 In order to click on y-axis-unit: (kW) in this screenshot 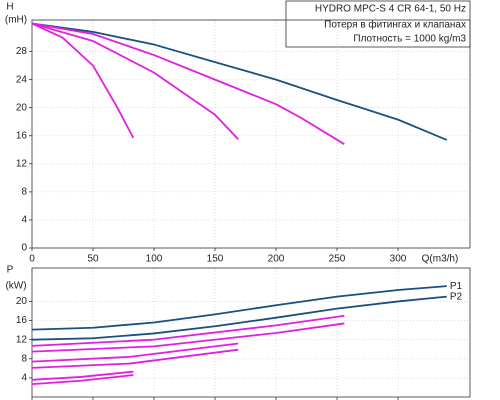, I will do `click(15, 286)`.